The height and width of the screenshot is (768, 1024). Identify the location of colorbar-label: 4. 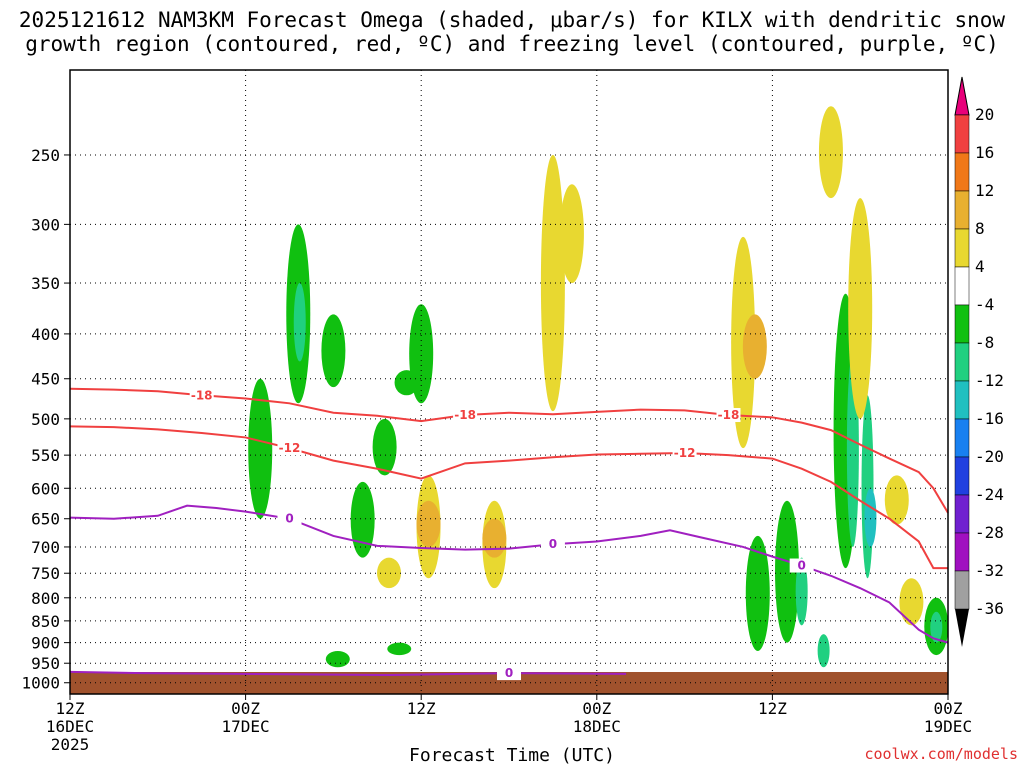
(980, 266).